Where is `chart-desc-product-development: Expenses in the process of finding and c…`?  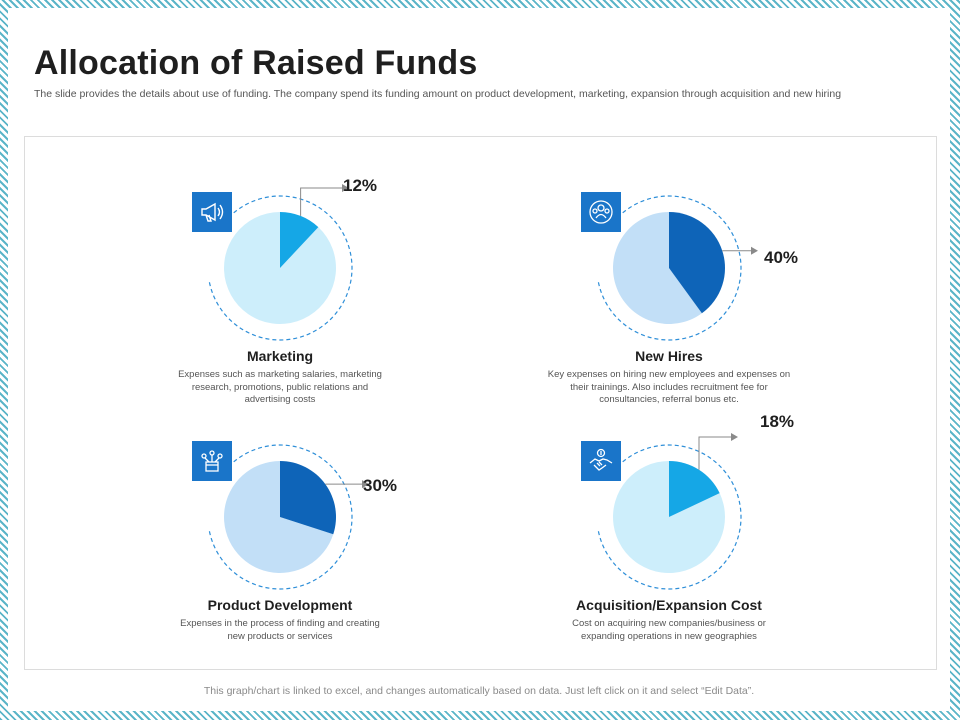 chart-desc-product-development: Expenses in the process of finding and c… is located at coordinates (280, 630).